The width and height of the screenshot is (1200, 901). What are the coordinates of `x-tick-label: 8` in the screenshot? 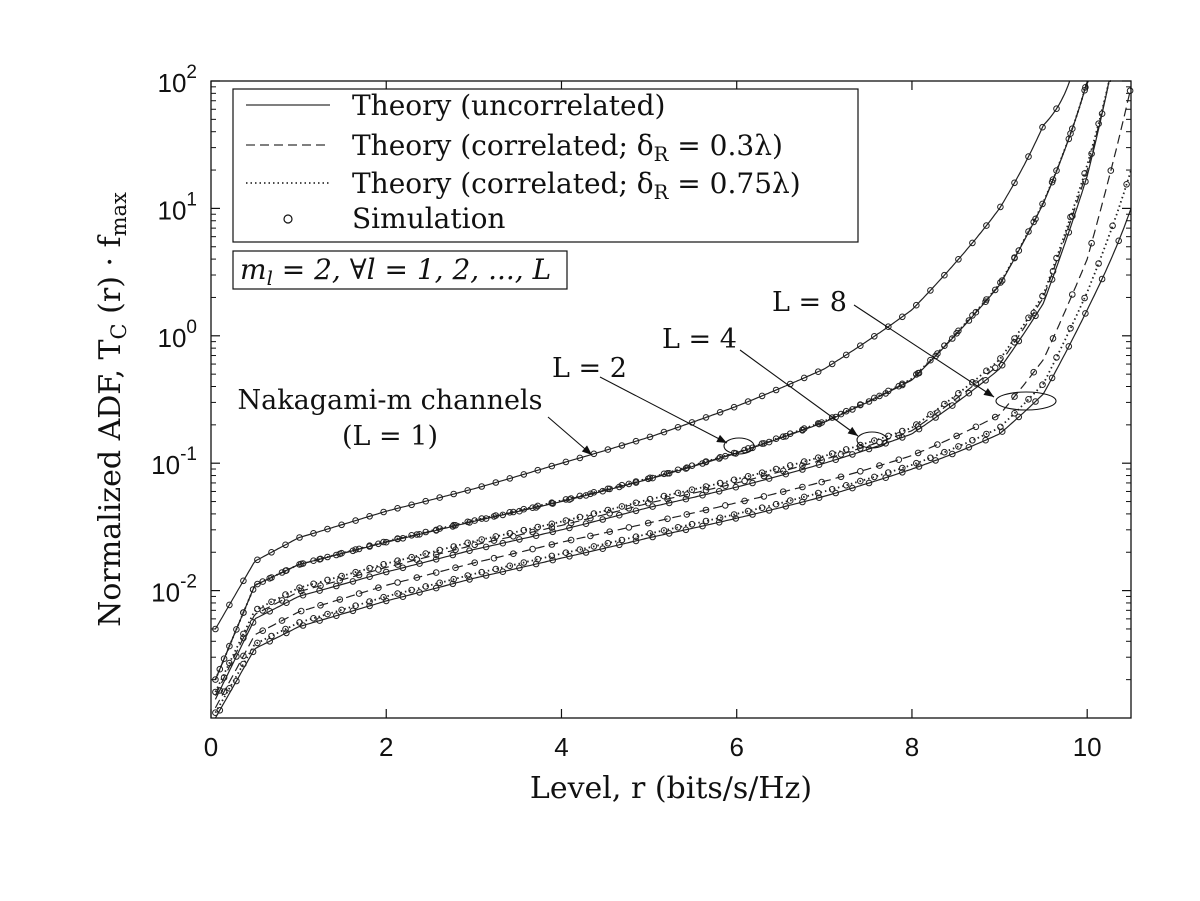 It's located at (912, 747).